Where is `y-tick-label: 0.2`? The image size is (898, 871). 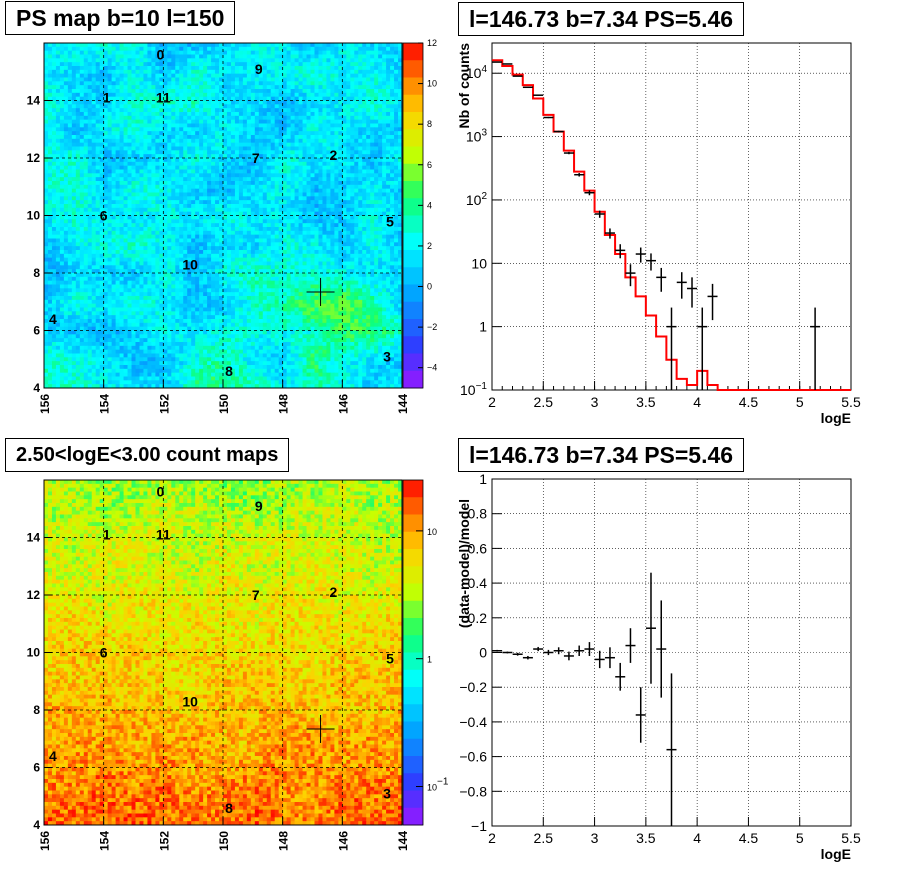 y-tick-label: 0.2 is located at coordinates (478, 618).